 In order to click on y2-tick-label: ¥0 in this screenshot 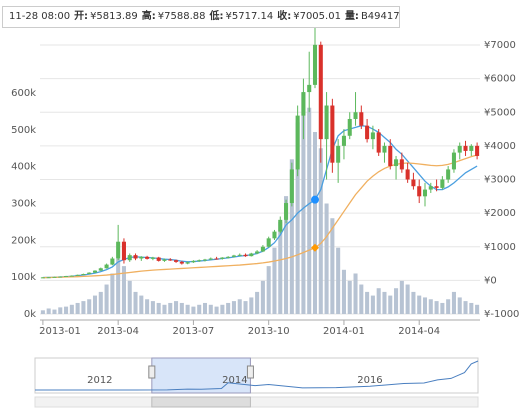, I will do `click(490, 280)`.